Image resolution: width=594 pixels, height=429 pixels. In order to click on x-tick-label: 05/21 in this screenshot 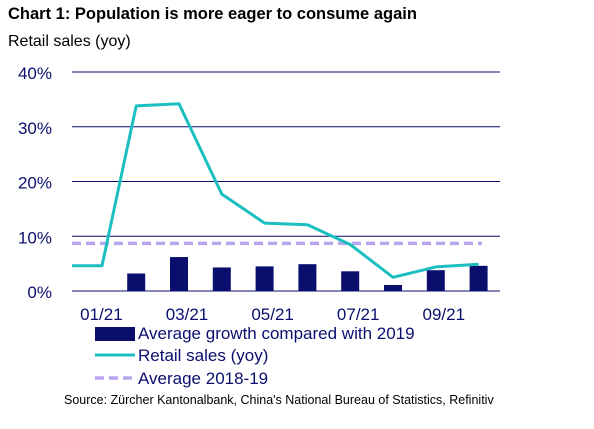, I will do `click(272, 314)`.